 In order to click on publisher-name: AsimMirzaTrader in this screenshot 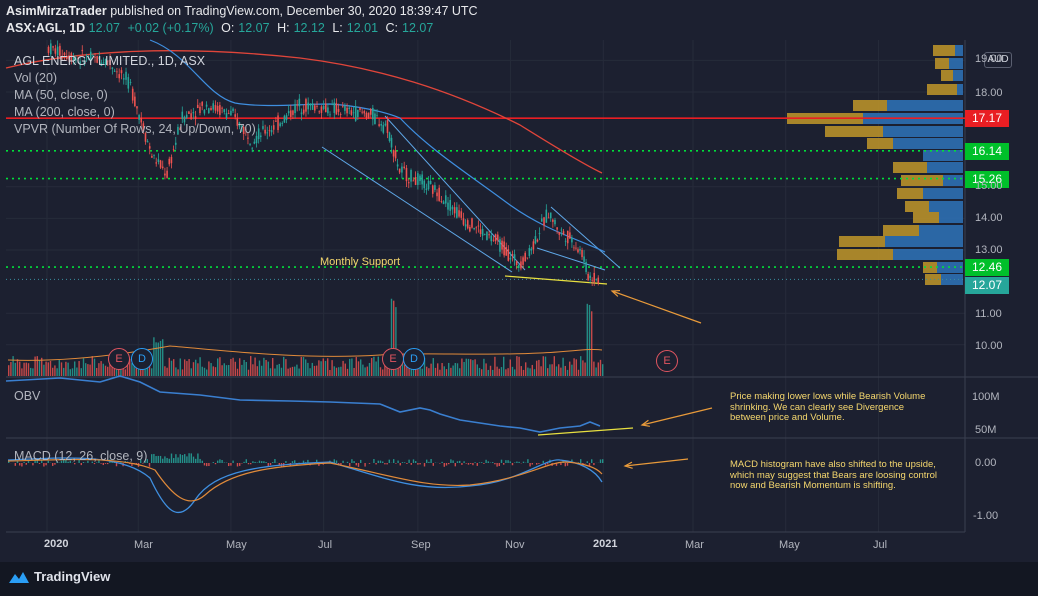, I will do `click(56, 11)`.